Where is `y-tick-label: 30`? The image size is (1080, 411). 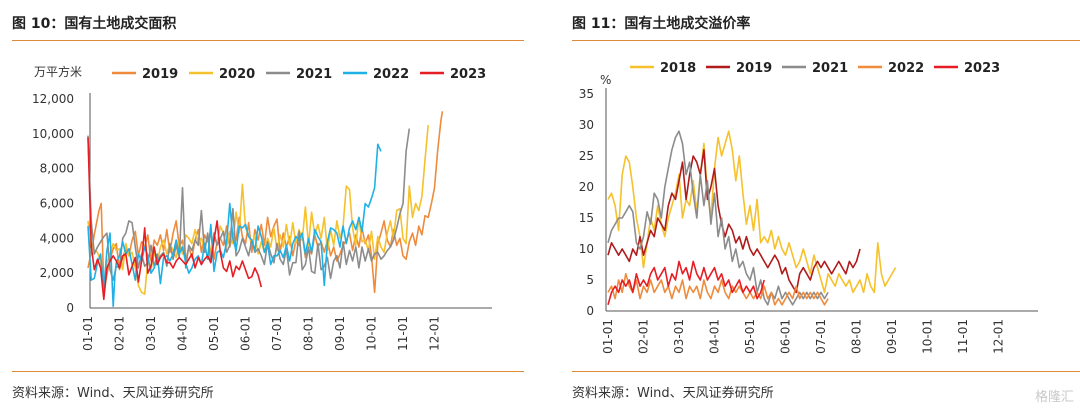 y-tick-label: 30 is located at coordinates (586, 125).